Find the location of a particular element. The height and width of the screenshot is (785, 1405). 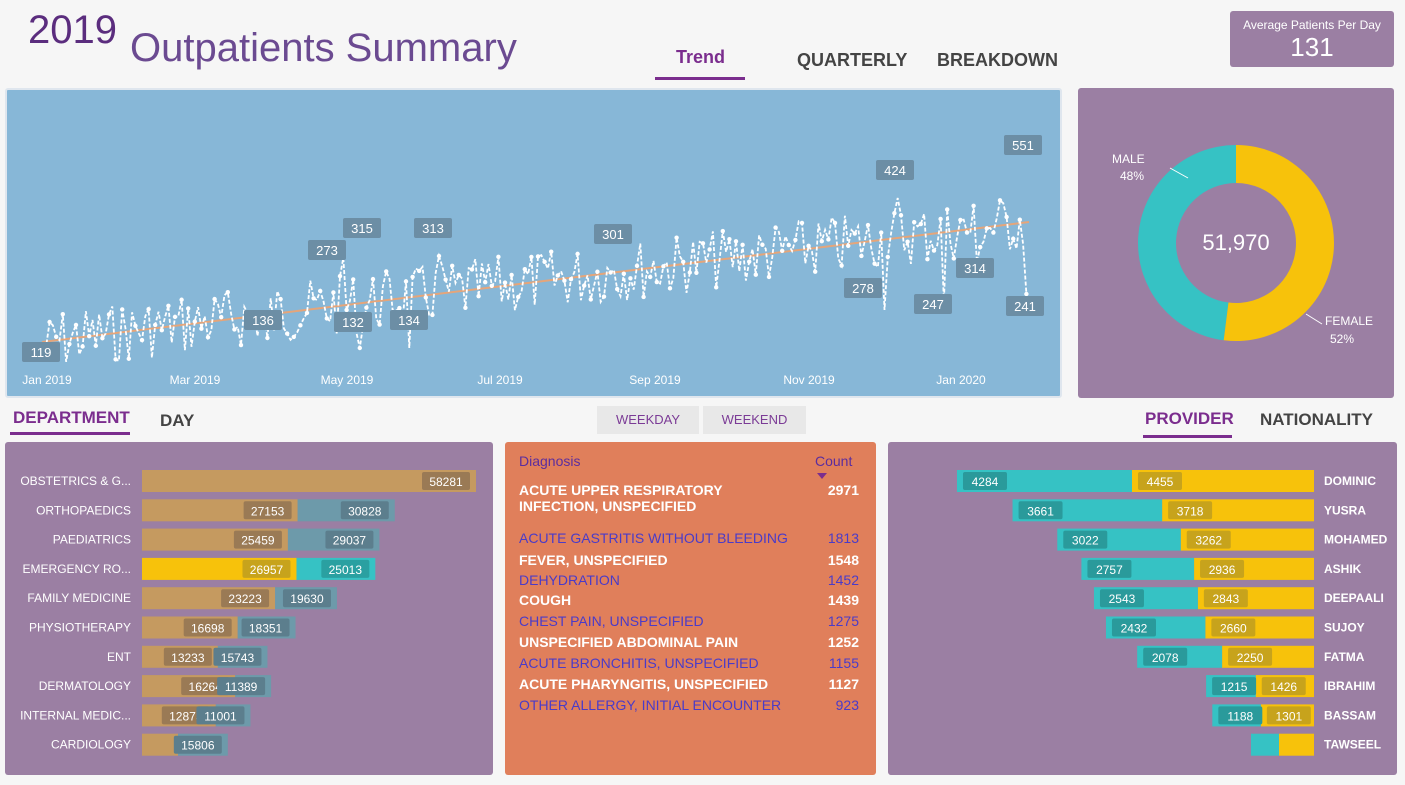

diagnosis-header: Diagnosis is located at coordinates (550, 461).